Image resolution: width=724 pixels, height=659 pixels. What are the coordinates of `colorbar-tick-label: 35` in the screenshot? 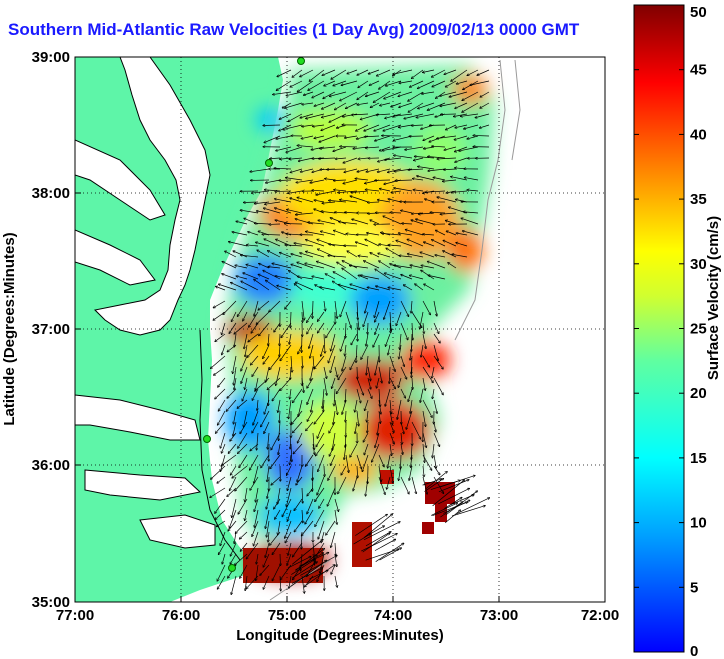 It's located at (698, 199).